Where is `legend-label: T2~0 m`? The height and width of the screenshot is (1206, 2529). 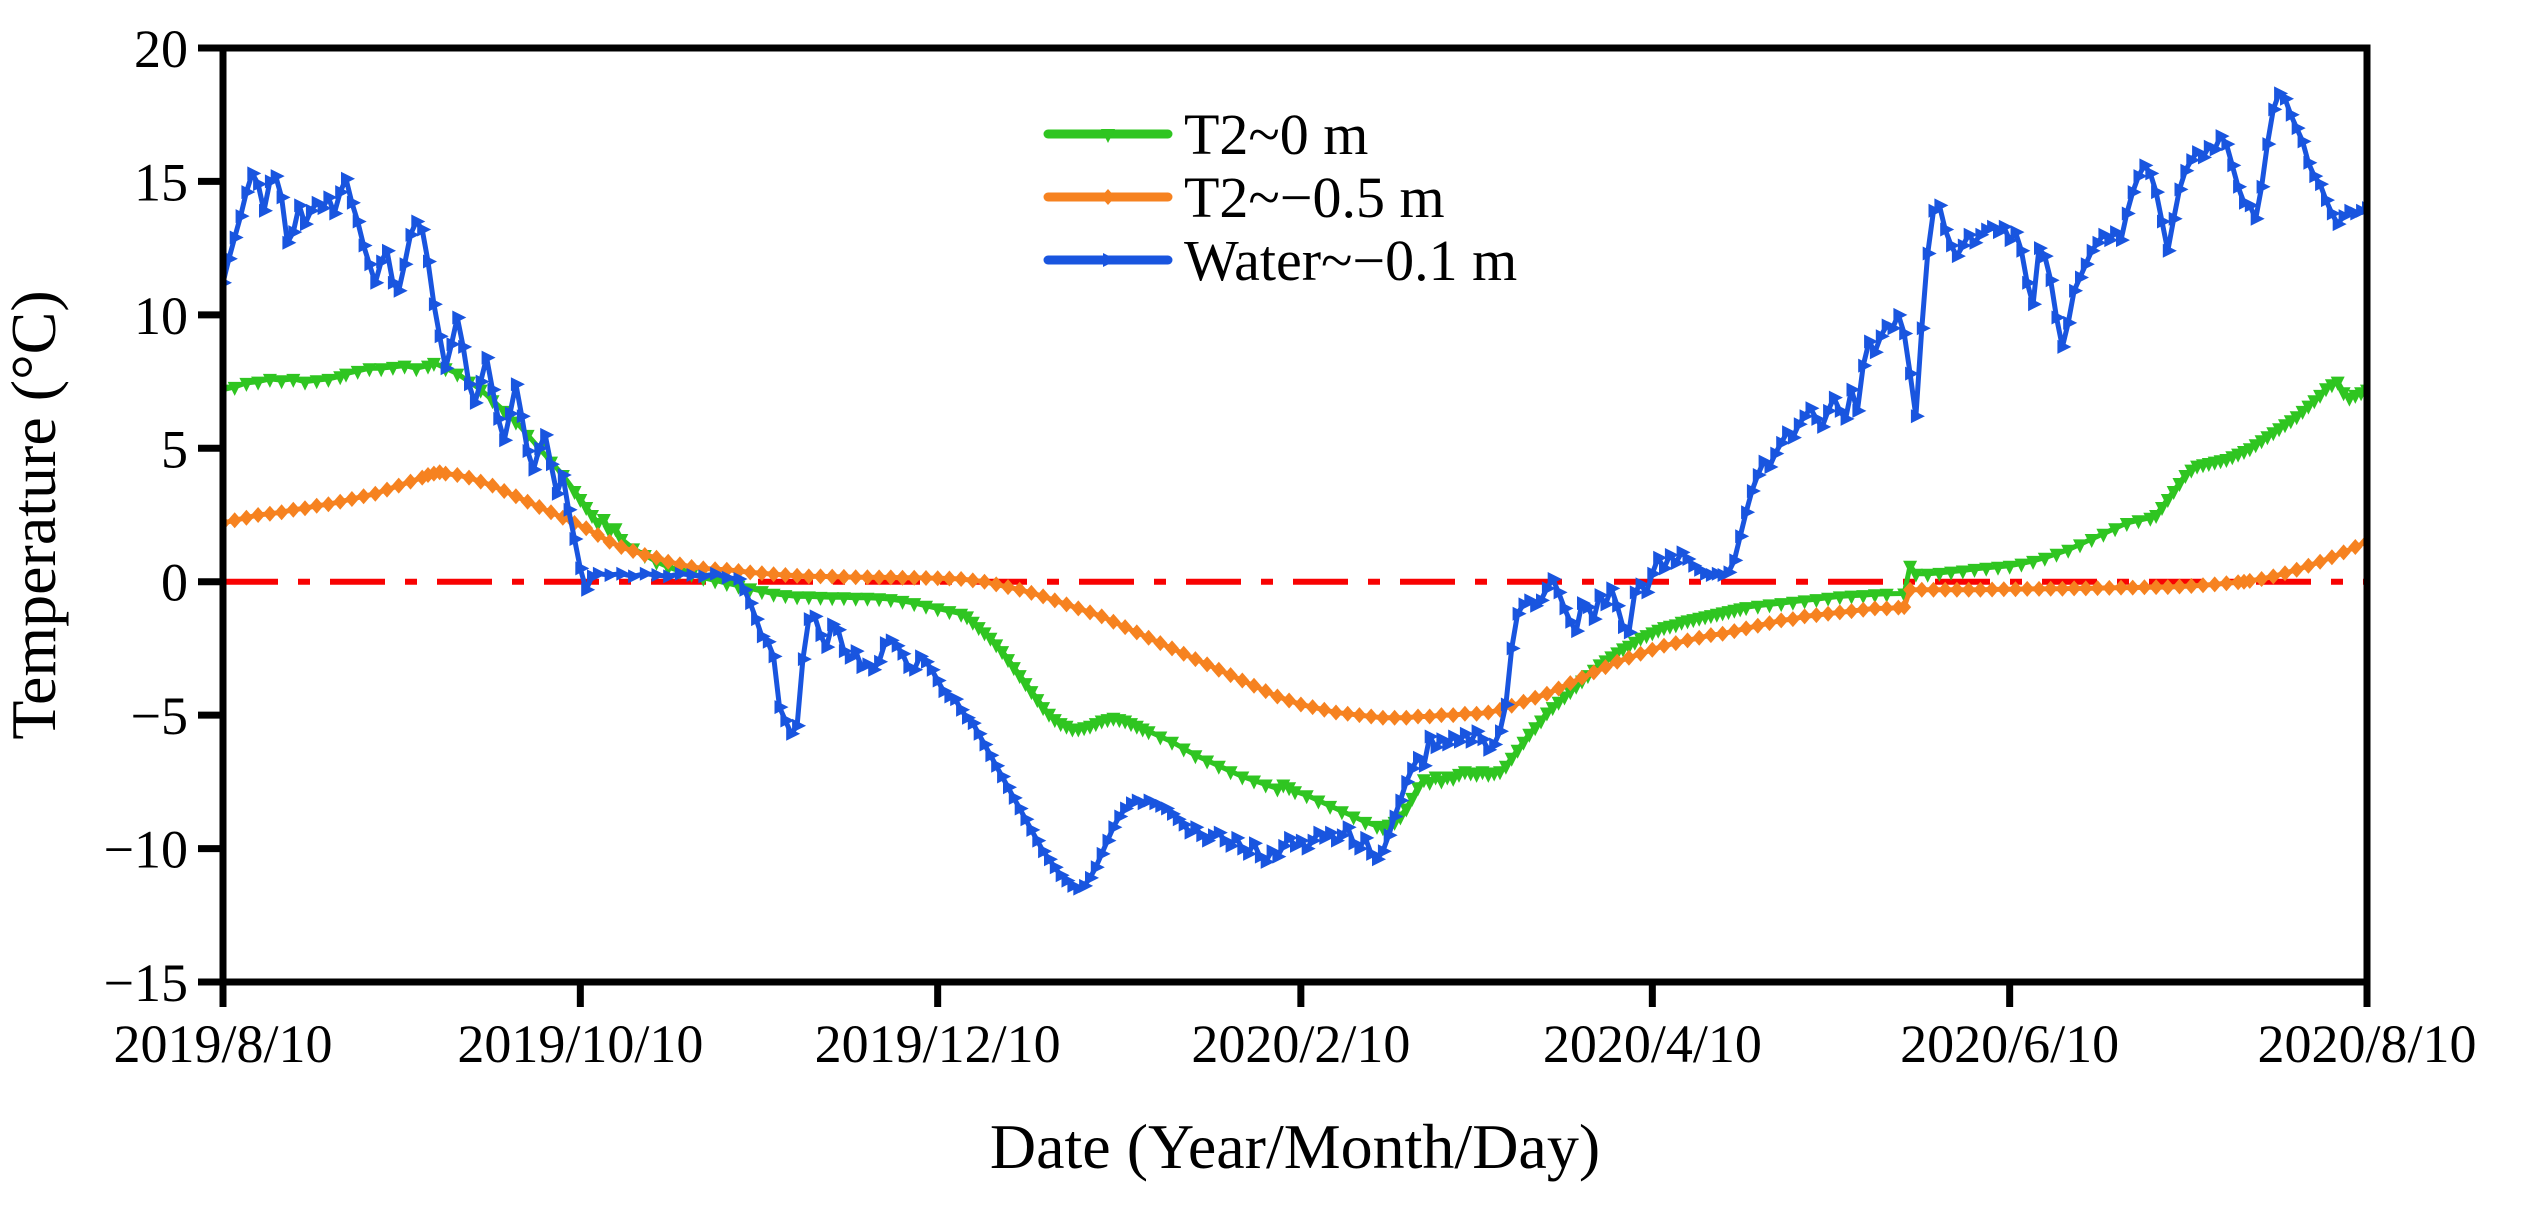
legend-label: T2~0 m is located at coordinates (1276, 134).